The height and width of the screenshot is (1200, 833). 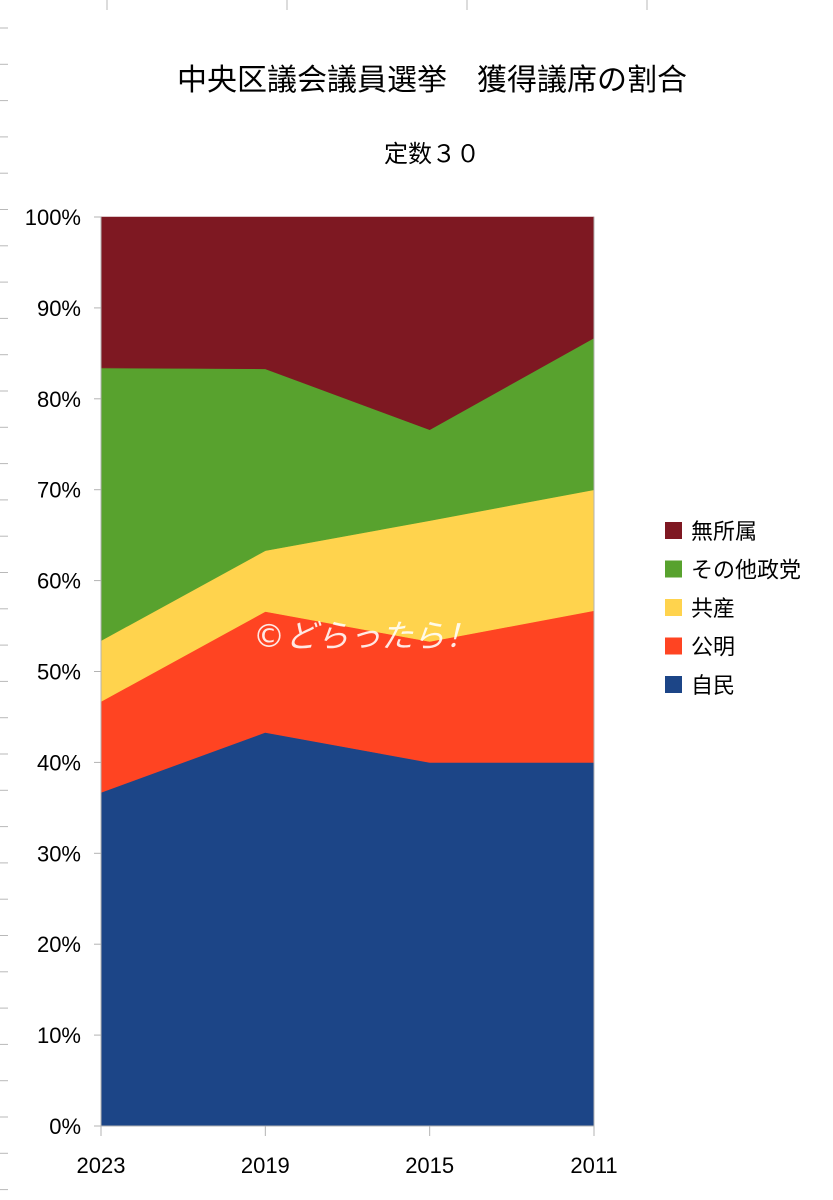 I want to click on legend-label: 共産, so click(x=713, y=609).